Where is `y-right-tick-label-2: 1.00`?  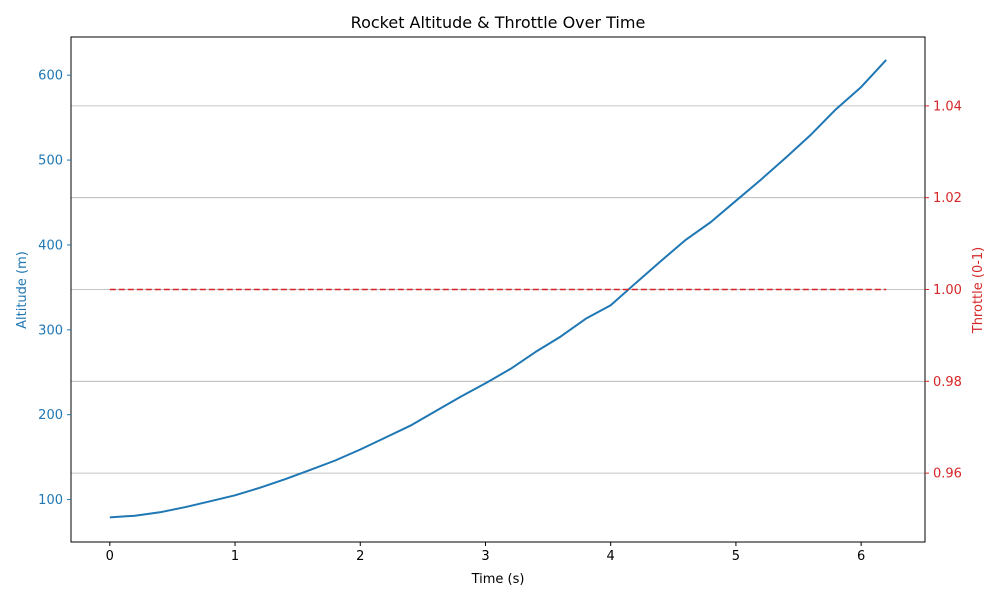
y-right-tick-label-2: 1.00 is located at coordinates (947, 290).